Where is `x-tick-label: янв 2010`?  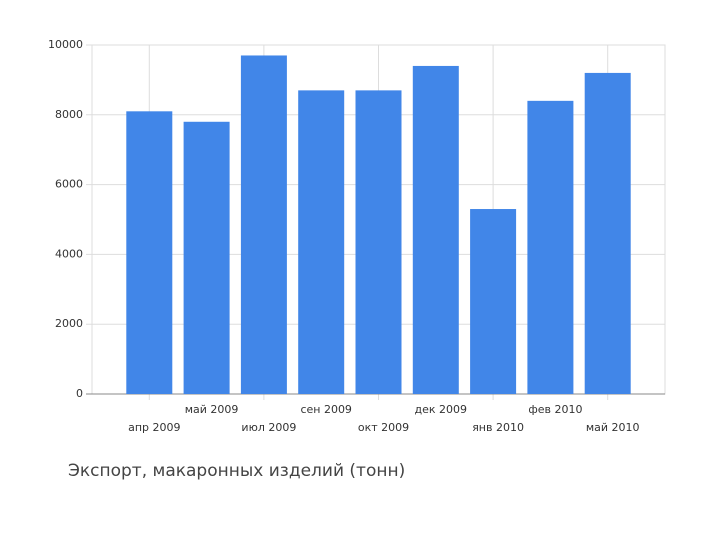
x-tick-label: янв 2010 is located at coordinates (498, 427).